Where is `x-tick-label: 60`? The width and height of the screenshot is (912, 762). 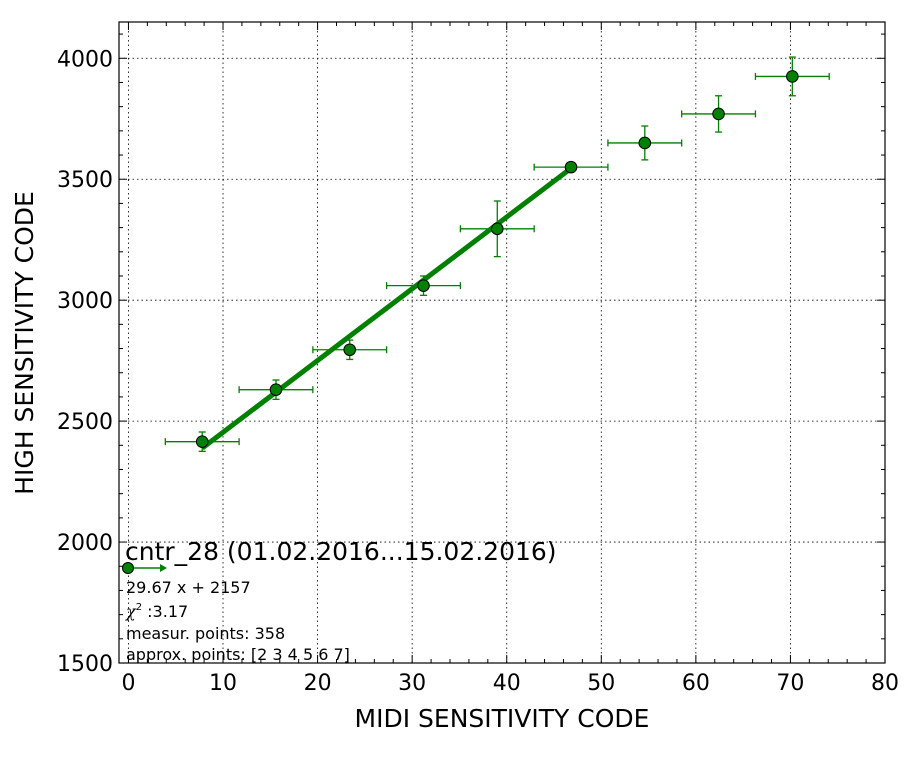
x-tick-label: 60 is located at coordinates (696, 683).